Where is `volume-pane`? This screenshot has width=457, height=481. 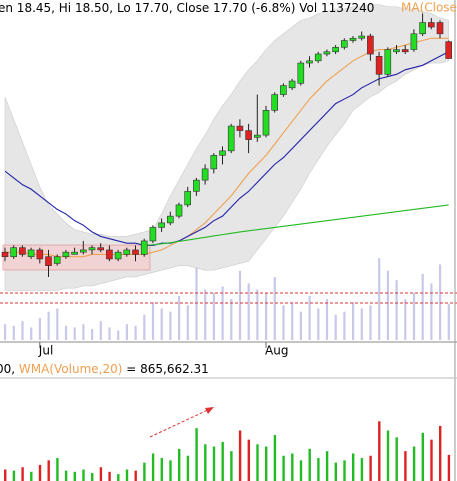
volume-pane is located at coordinates (227, 451).